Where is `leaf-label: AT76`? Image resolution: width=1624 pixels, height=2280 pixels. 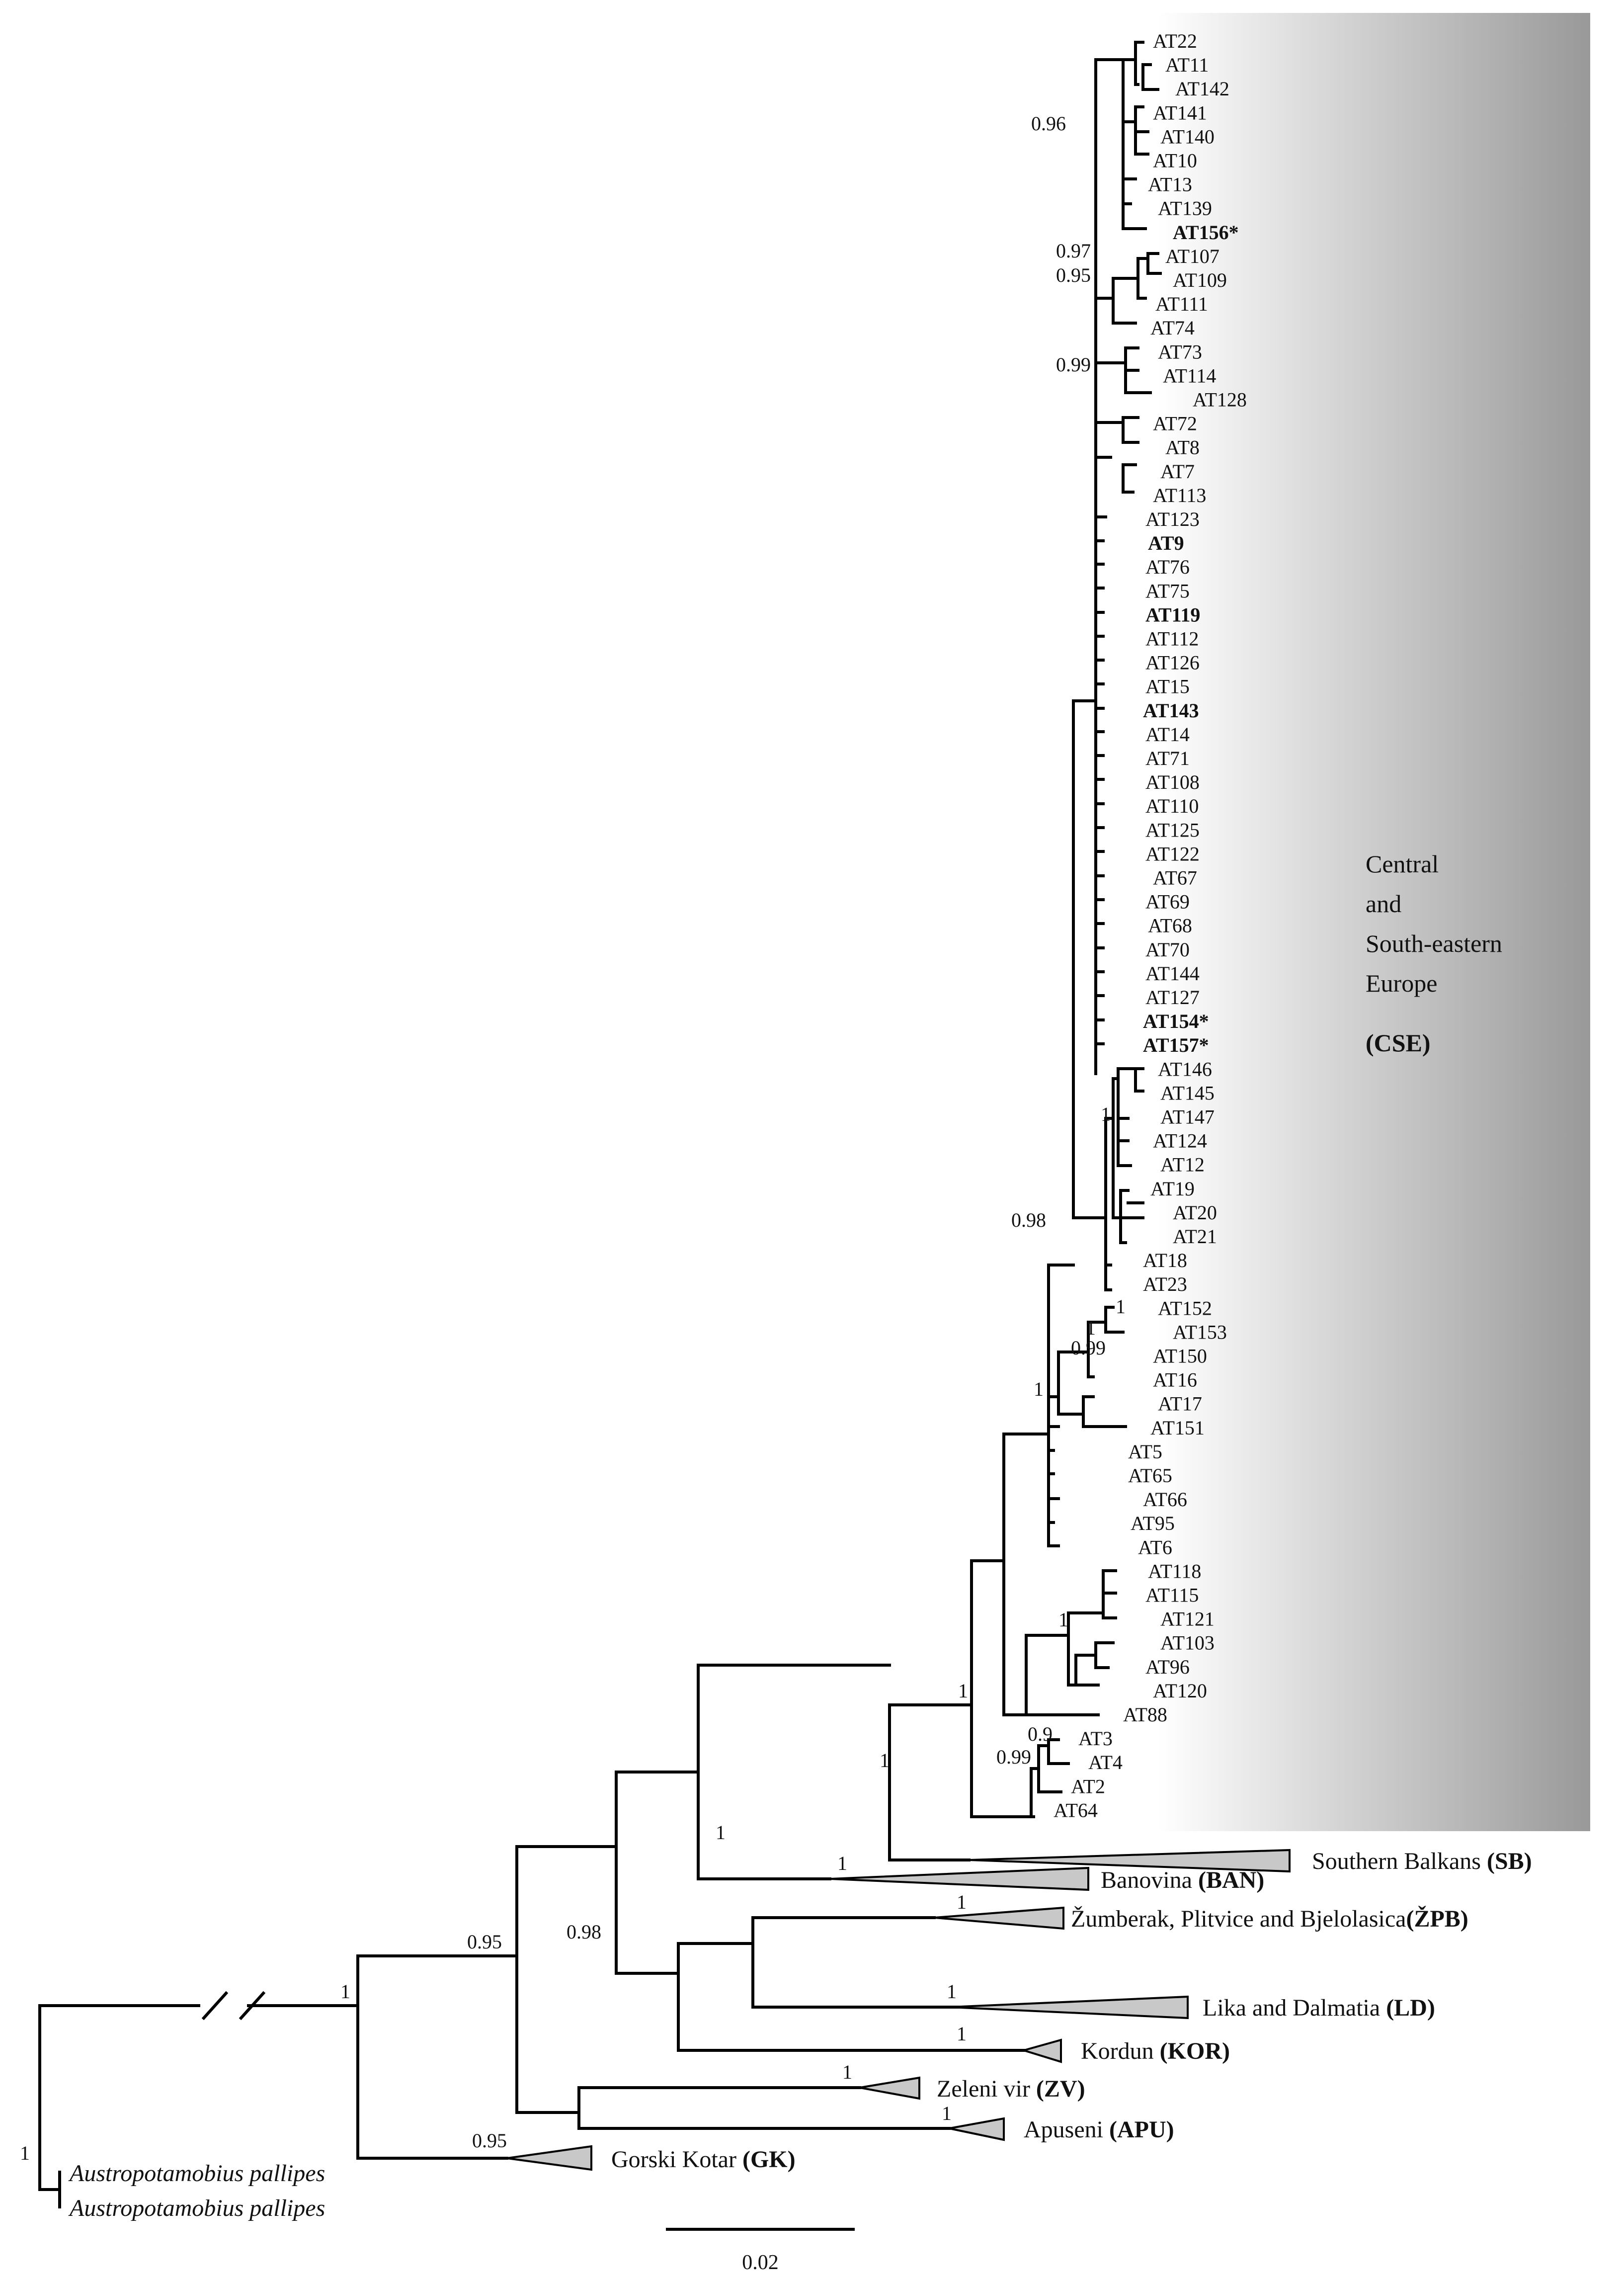
leaf-label: AT76 is located at coordinates (1167, 567).